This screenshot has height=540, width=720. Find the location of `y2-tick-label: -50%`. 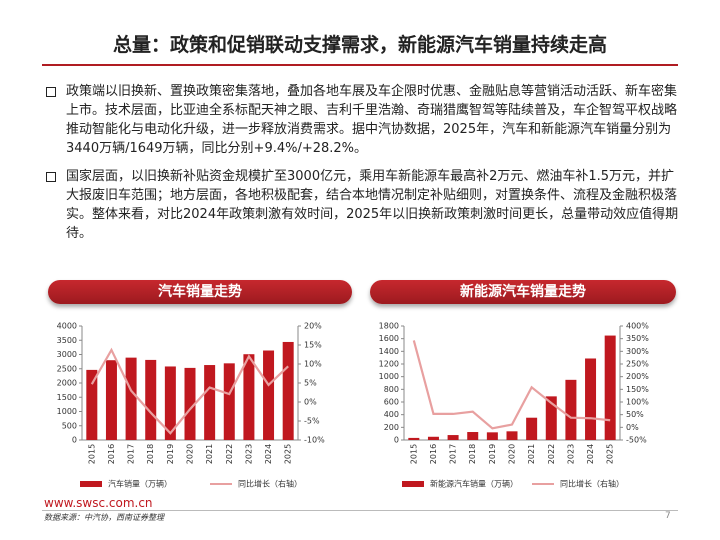

y2-tick-label: -50% is located at coordinates (636, 440).